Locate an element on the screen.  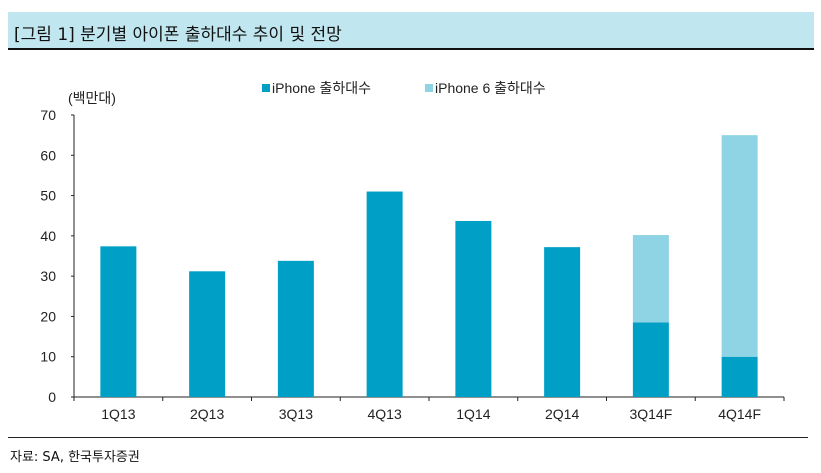
y-tick-label: 60 is located at coordinates (48, 155).